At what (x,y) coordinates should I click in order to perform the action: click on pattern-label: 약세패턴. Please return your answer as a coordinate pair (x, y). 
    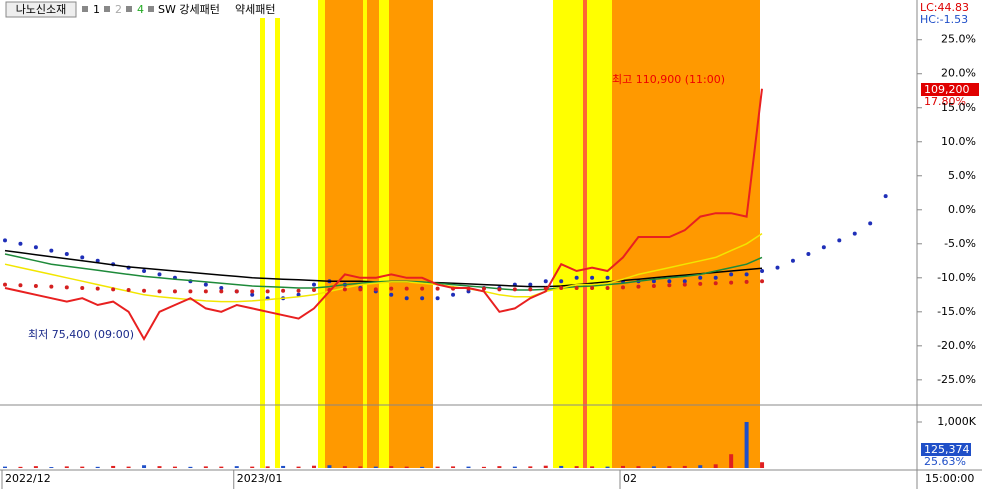
    Looking at the image, I should click on (255, 9).